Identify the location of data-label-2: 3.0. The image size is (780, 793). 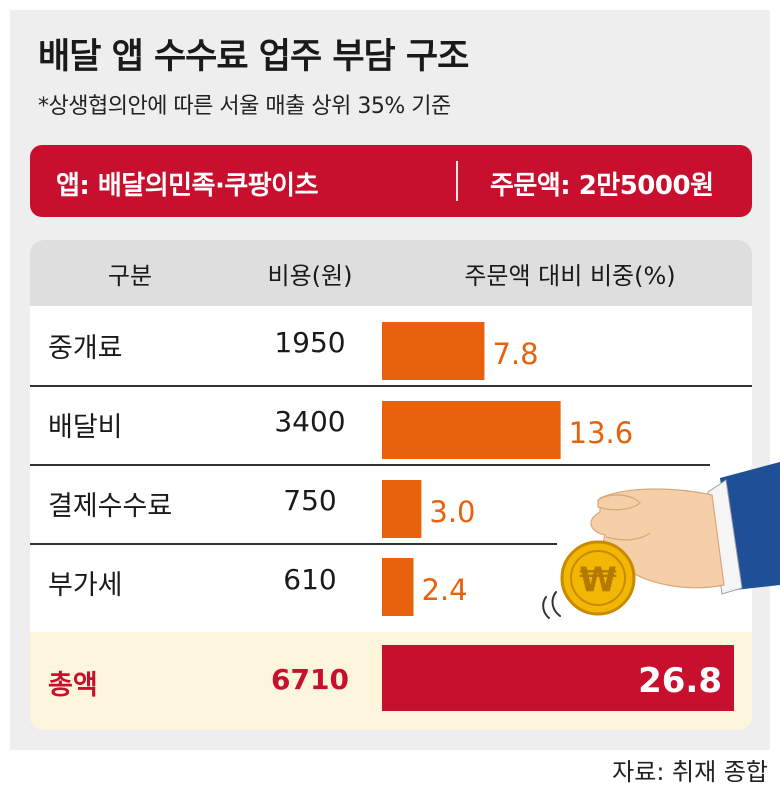
(452, 512).